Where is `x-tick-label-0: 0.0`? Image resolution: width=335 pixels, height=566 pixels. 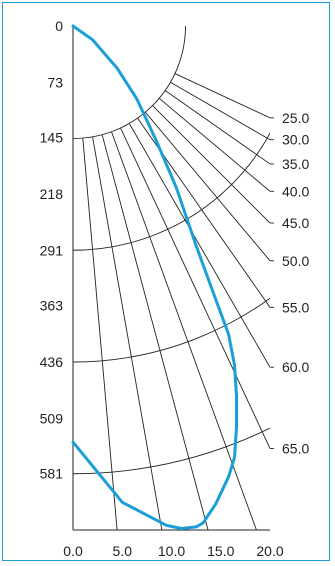 x-tick-label-0: 0.0 is located at coordinates (73, 551).